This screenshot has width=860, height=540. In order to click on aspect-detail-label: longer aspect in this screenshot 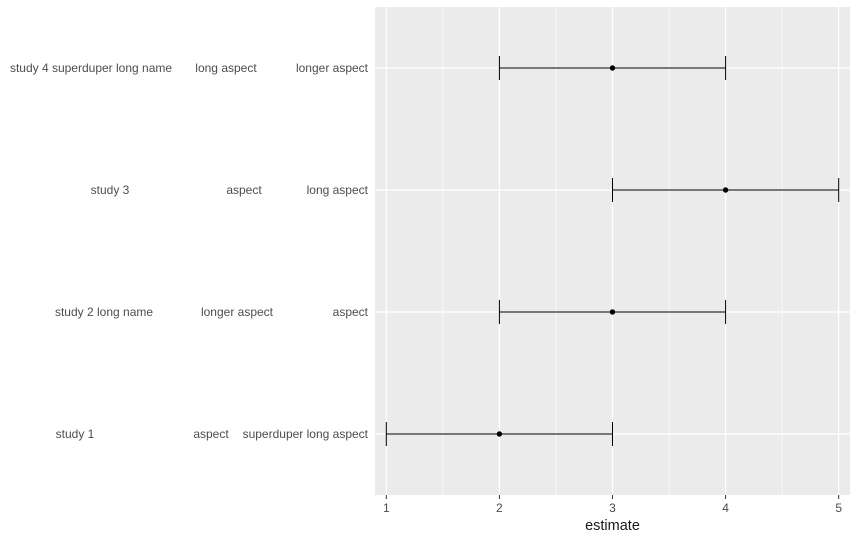, I will do `click(332, 68)`.